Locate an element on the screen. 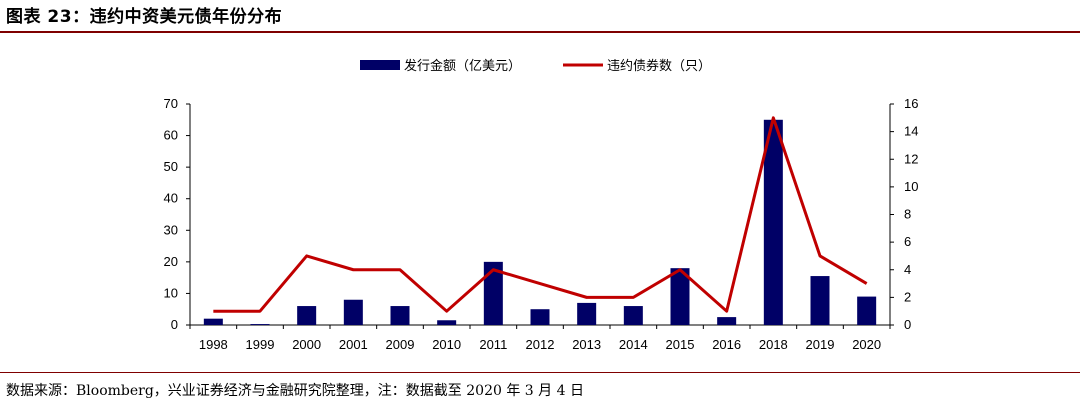  left-tick-label: 50 is located at coordinates (171, 166).